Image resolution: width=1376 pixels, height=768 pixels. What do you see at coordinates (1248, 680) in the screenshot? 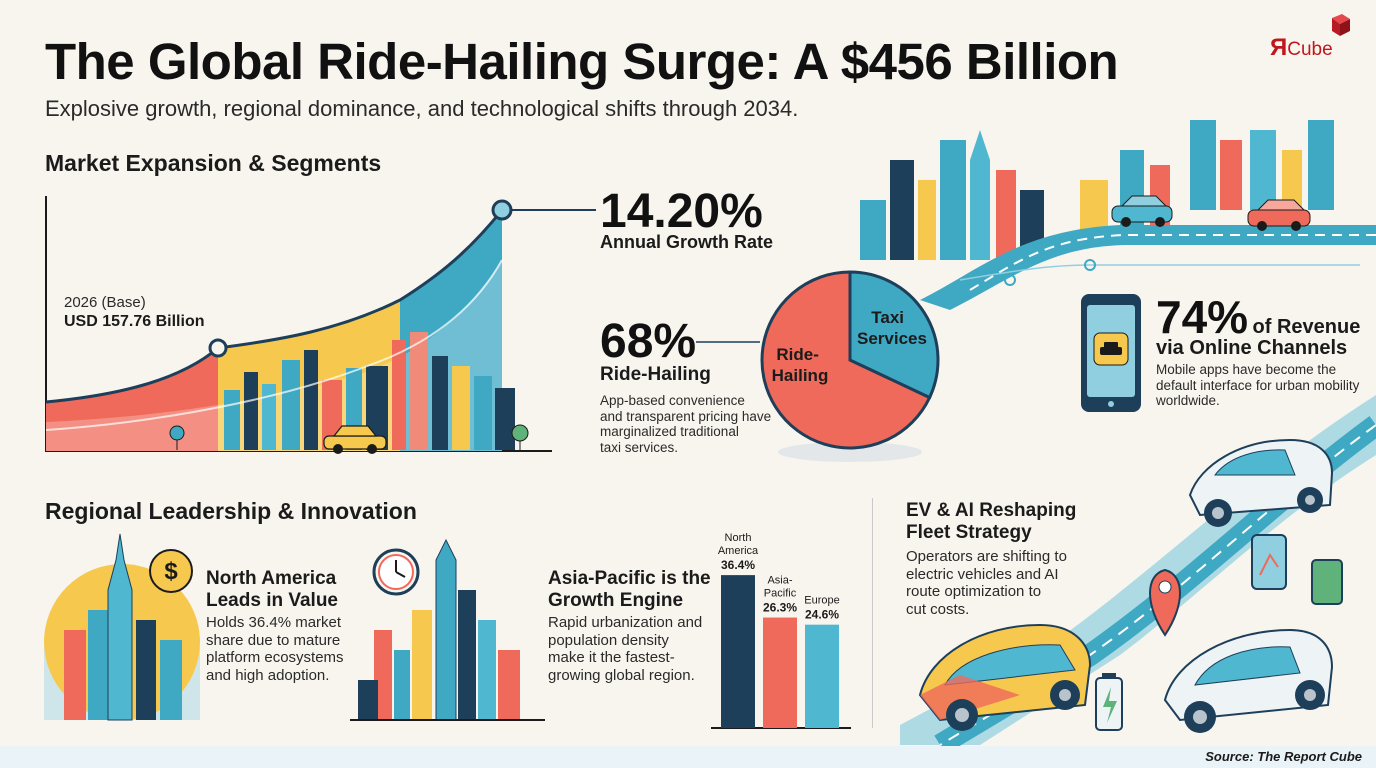
I see `white-car-bottom-icon` at bounding box center [1248, 680].